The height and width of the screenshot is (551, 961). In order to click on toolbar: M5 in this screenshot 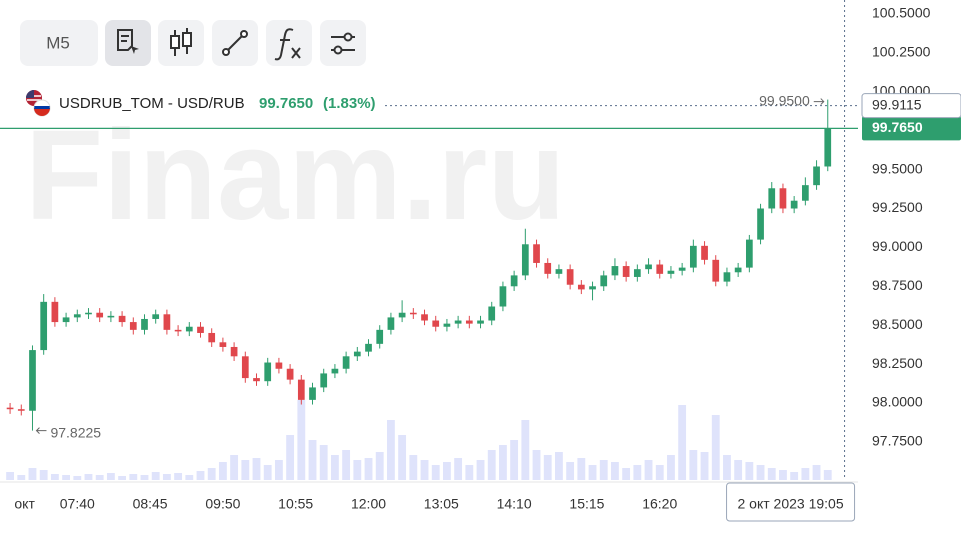, I will do `click(193, 43)`.